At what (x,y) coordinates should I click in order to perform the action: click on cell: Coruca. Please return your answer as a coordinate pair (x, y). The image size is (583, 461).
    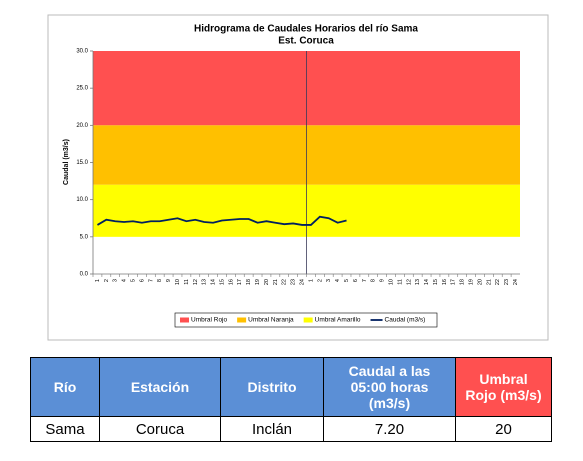
    Looking at the image, I should click on (160, 429).